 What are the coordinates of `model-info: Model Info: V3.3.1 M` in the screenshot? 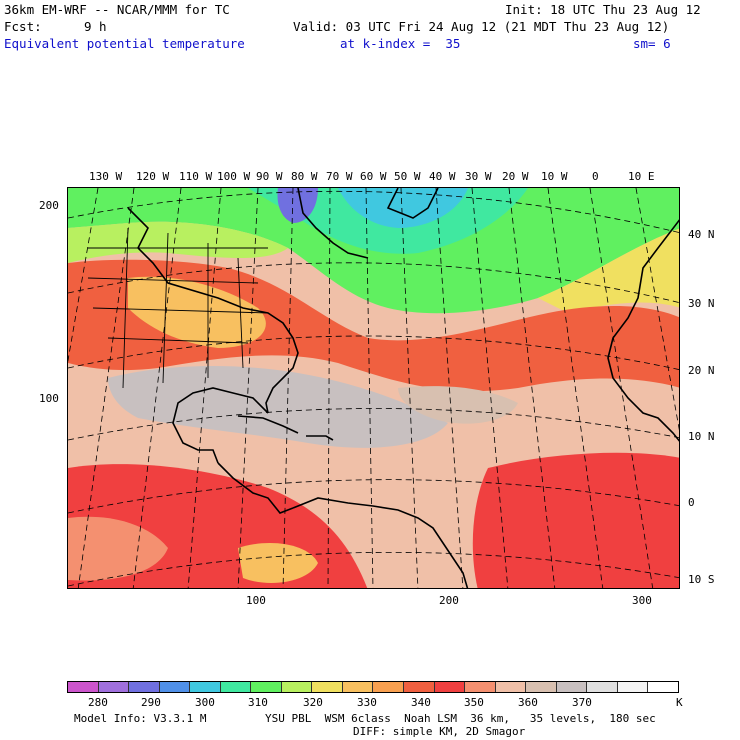 It's located at (140, 718).